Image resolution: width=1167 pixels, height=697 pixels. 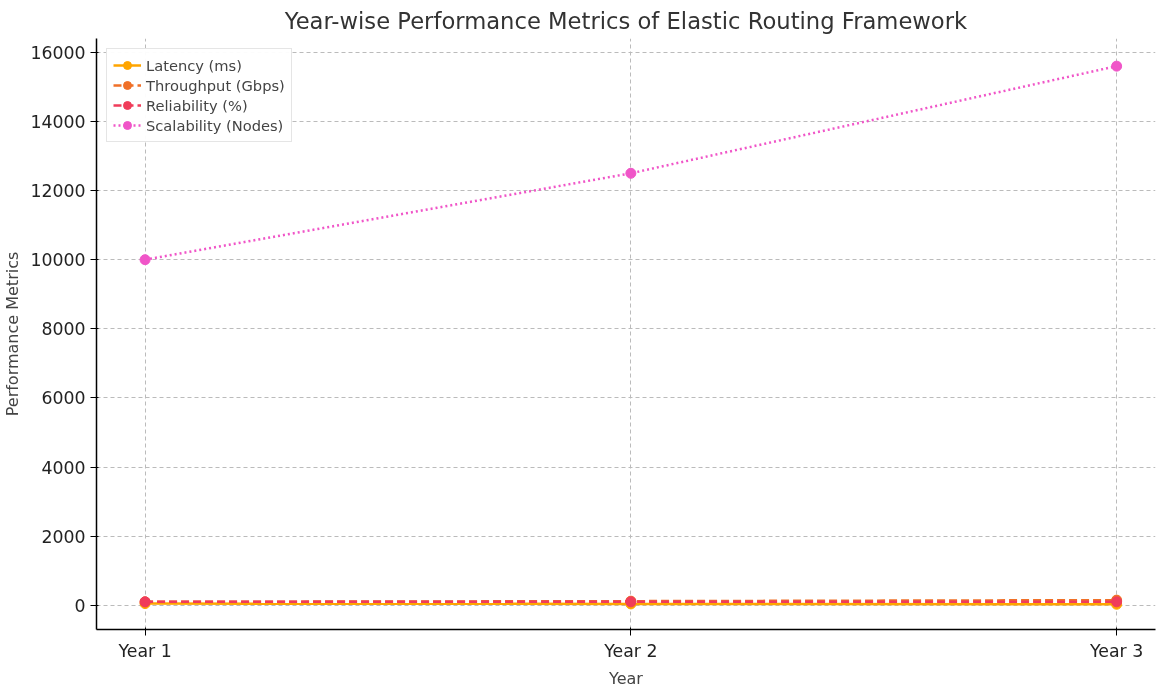 I want to click on legend-label: Reliability (%), so click(x=197, y=105).